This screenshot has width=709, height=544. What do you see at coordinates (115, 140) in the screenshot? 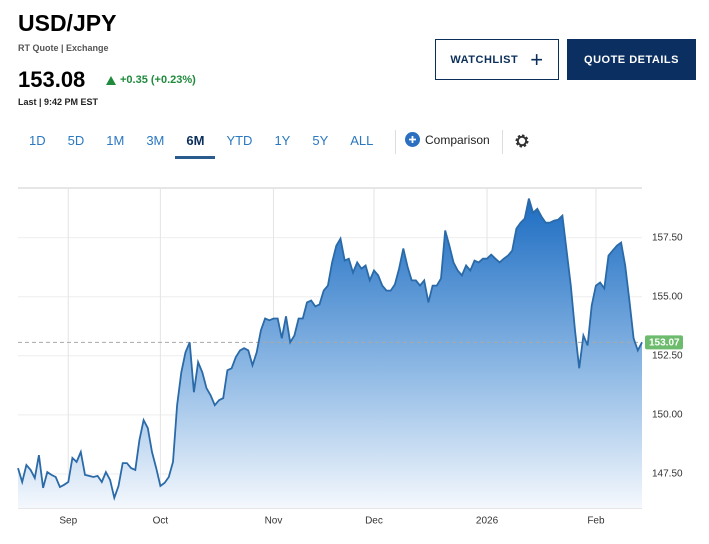
I see `range-tab: 1M` at bounding box center [115, 140].